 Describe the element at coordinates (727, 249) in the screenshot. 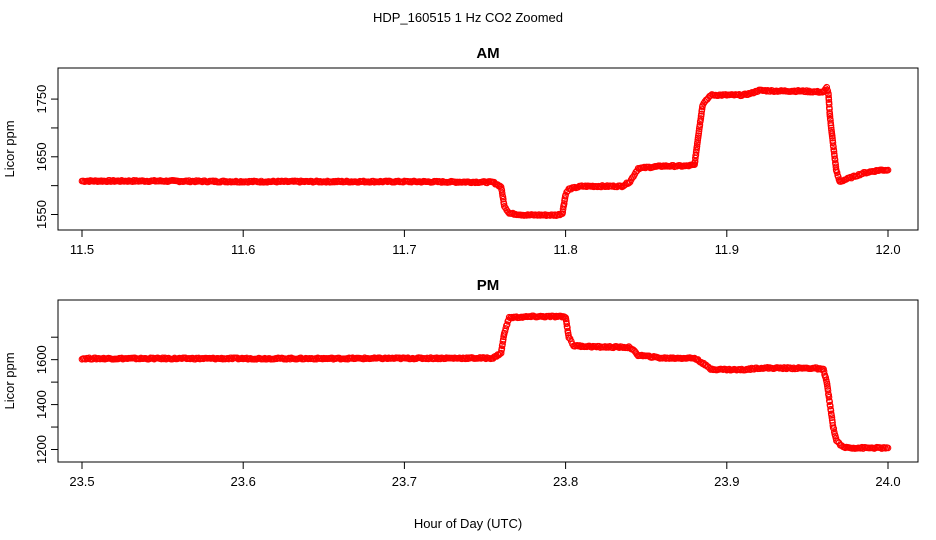

I see `am-x-tick-label: 11.9` at that location.